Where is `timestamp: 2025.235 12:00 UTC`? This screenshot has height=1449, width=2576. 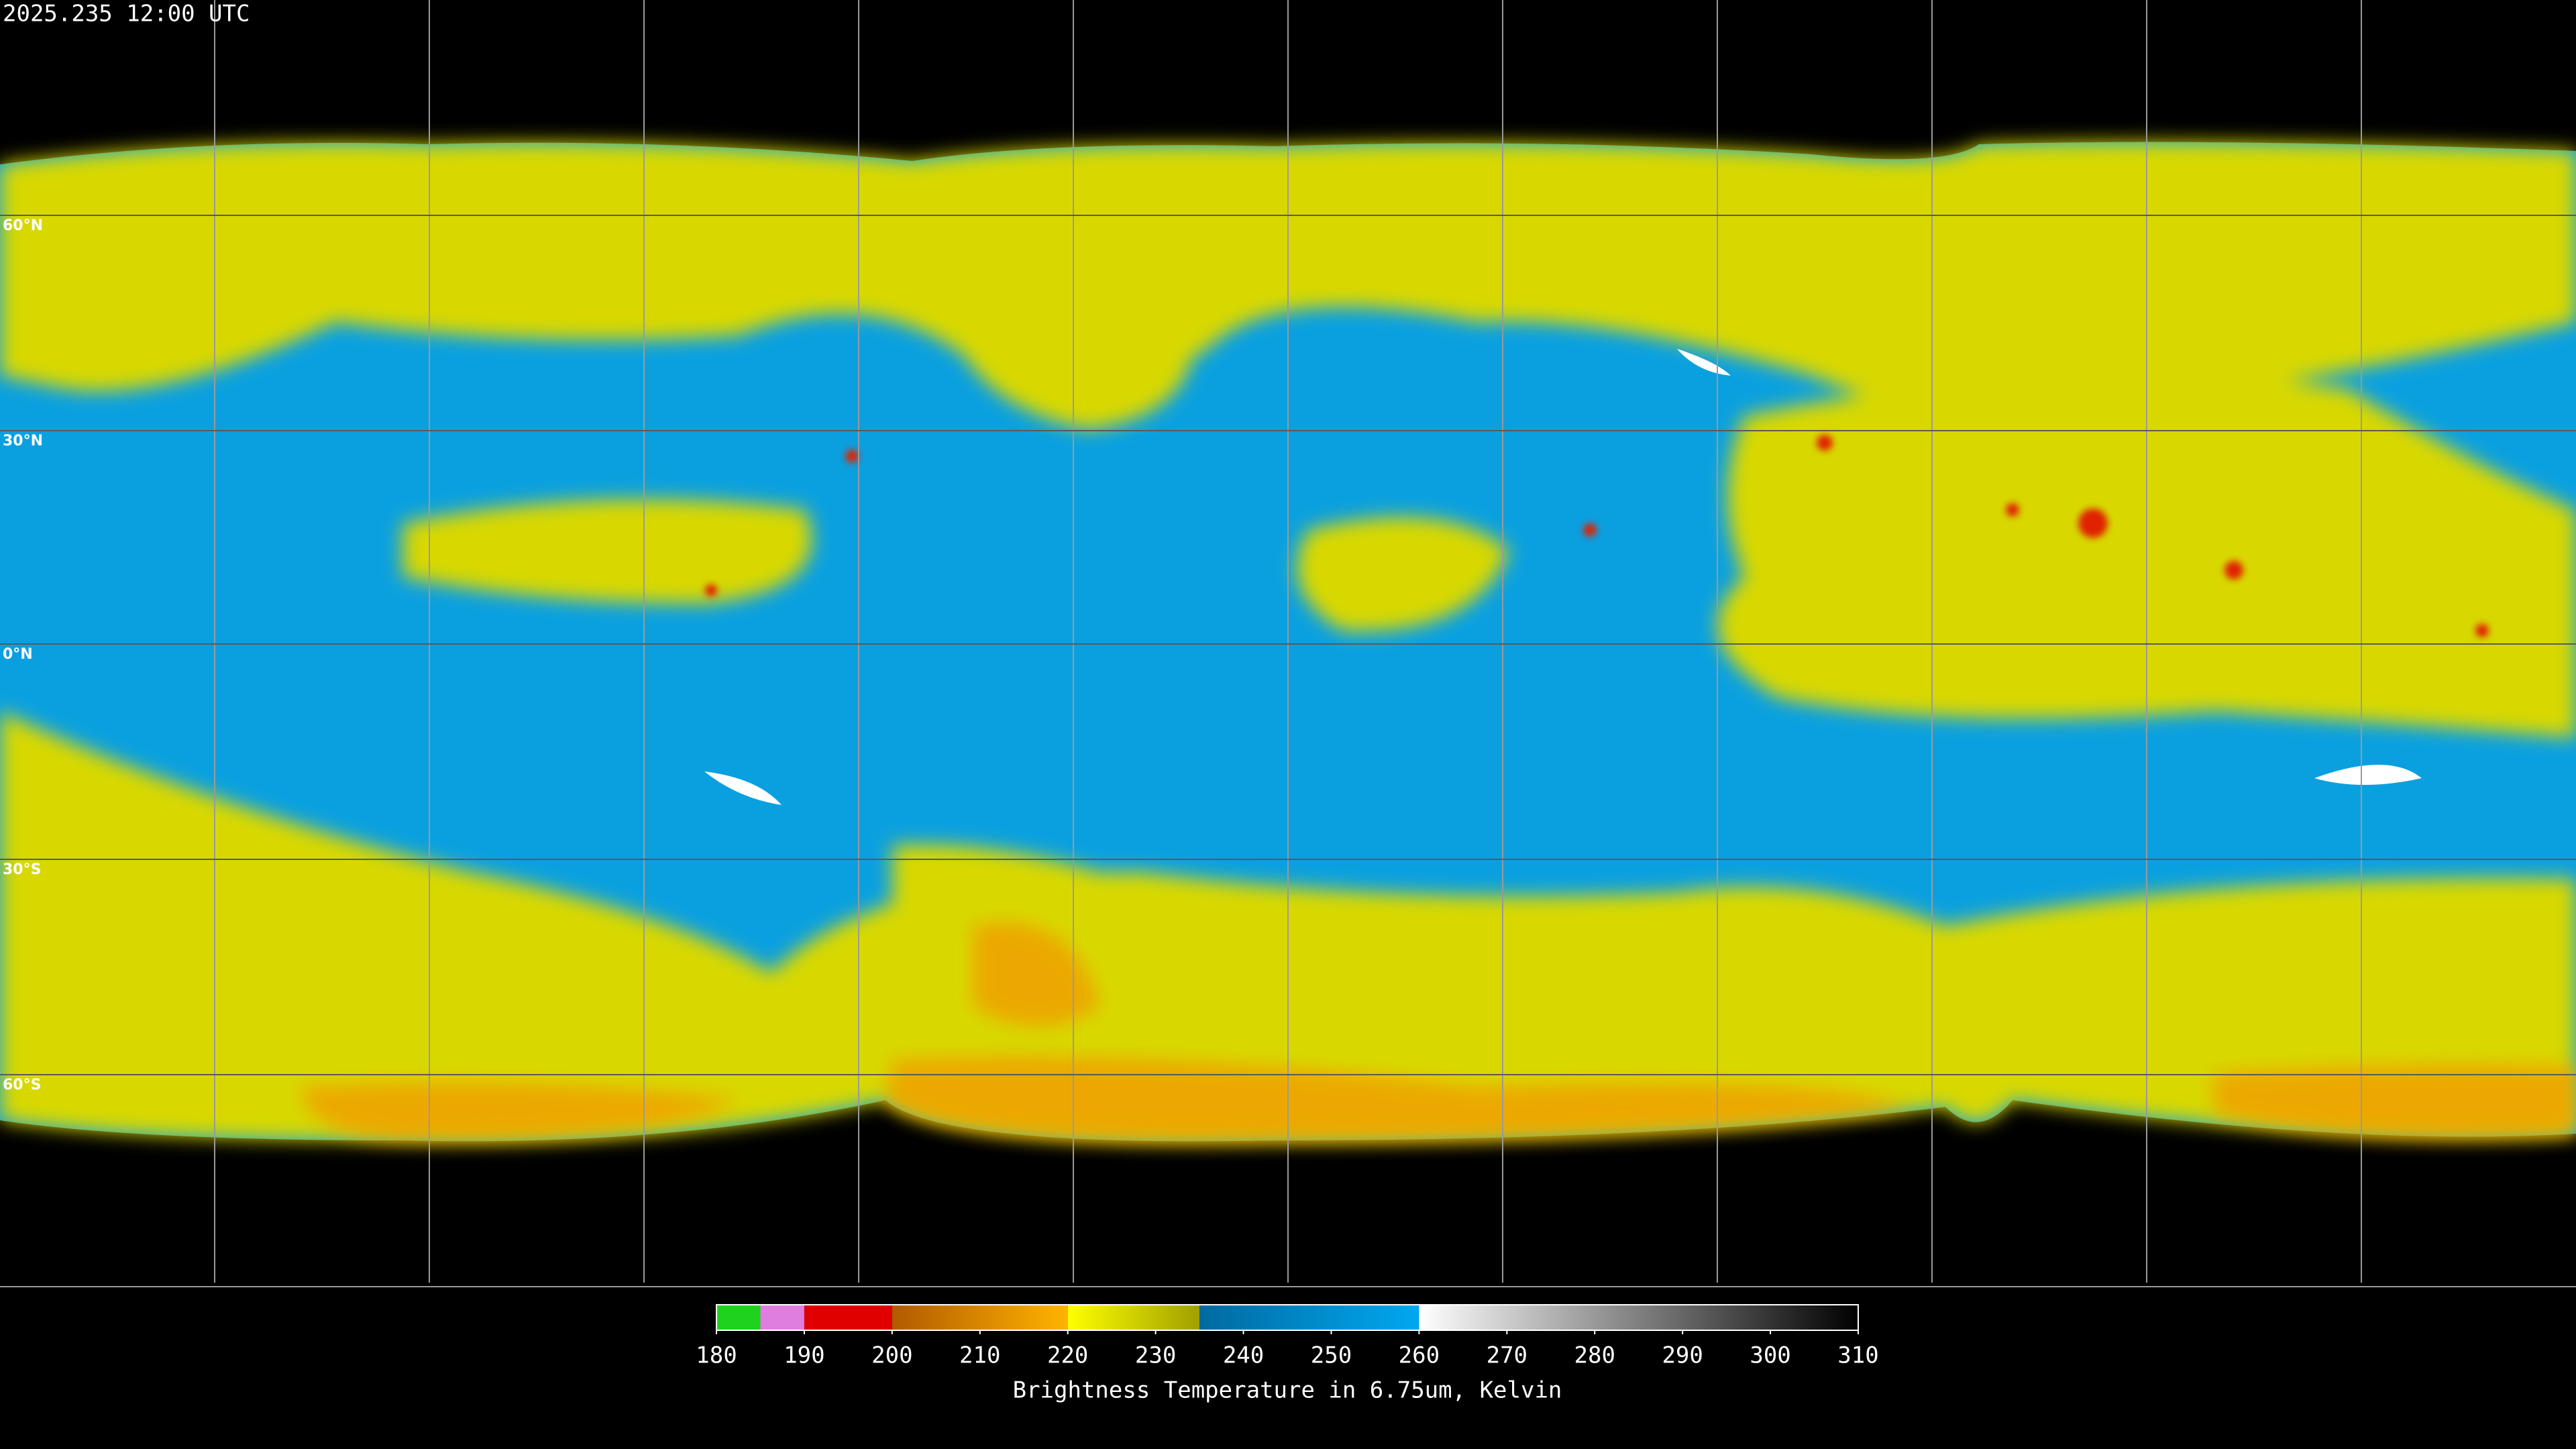
timestamp: 2025.235 12:00 UTC is located at coordinates (126, 14).